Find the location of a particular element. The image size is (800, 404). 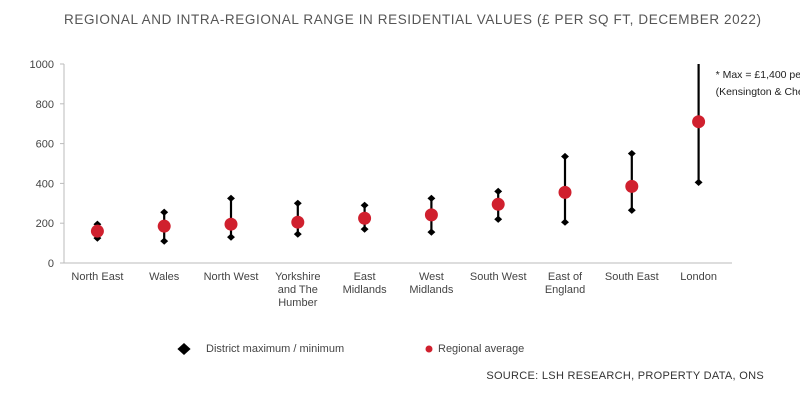

legend is located at coordinates (305, 349).